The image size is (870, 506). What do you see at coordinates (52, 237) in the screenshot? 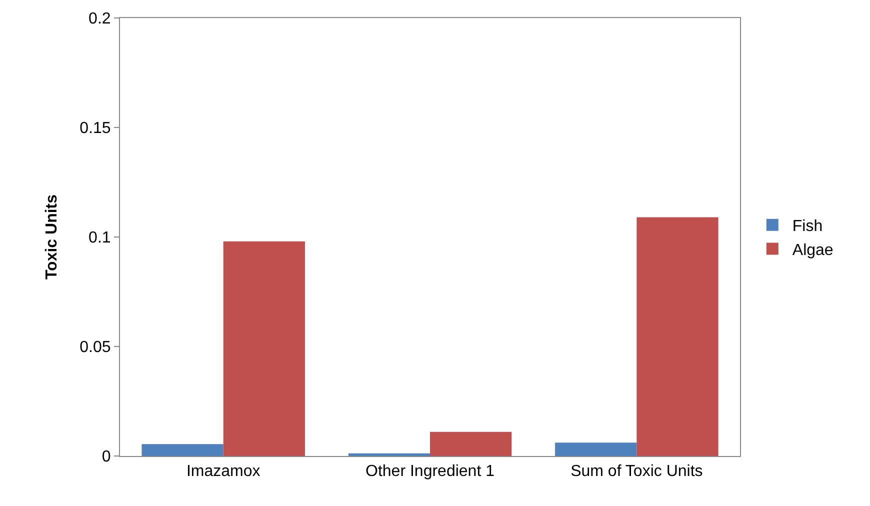
I see `y-axis-title: Toxic Units` at bounding box center [52, 237].